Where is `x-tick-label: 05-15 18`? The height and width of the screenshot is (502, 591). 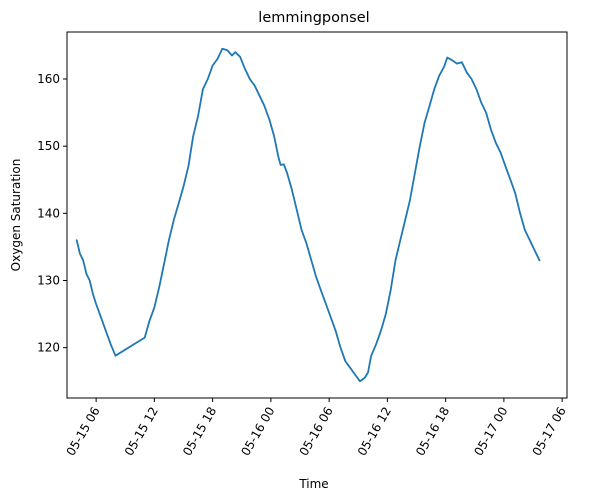
x-tick-label: 05-15 18 is located at coordinates (199, 432).